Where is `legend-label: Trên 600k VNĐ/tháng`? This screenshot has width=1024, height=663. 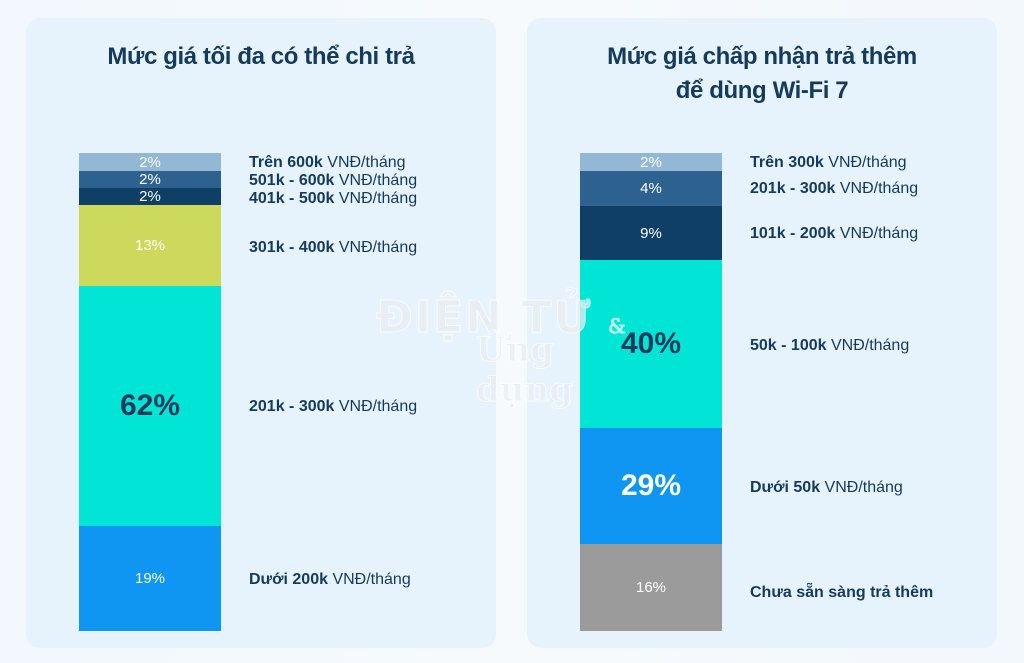 legend-label: Trên 600k VNĐ/tháng is located at coordinates (327, 163).